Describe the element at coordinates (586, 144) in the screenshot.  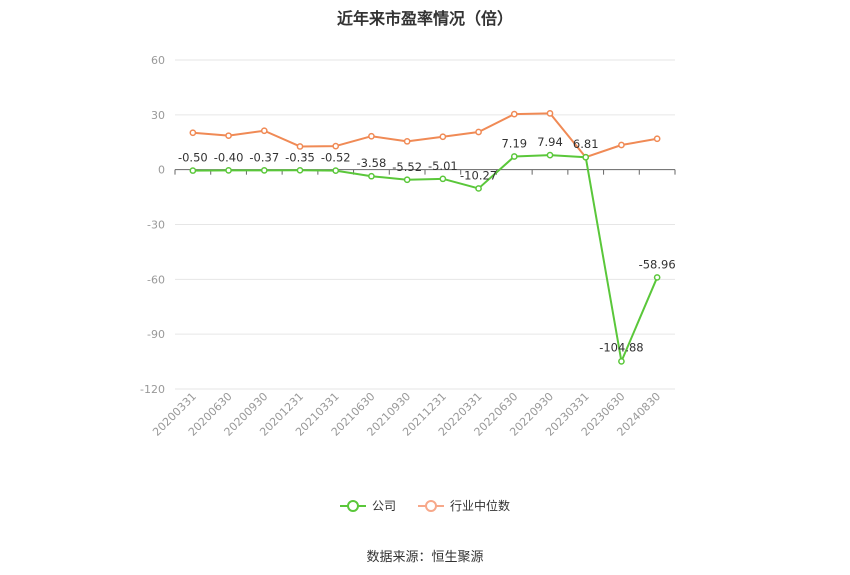
I see `company-data-label: 6.81` at that location.